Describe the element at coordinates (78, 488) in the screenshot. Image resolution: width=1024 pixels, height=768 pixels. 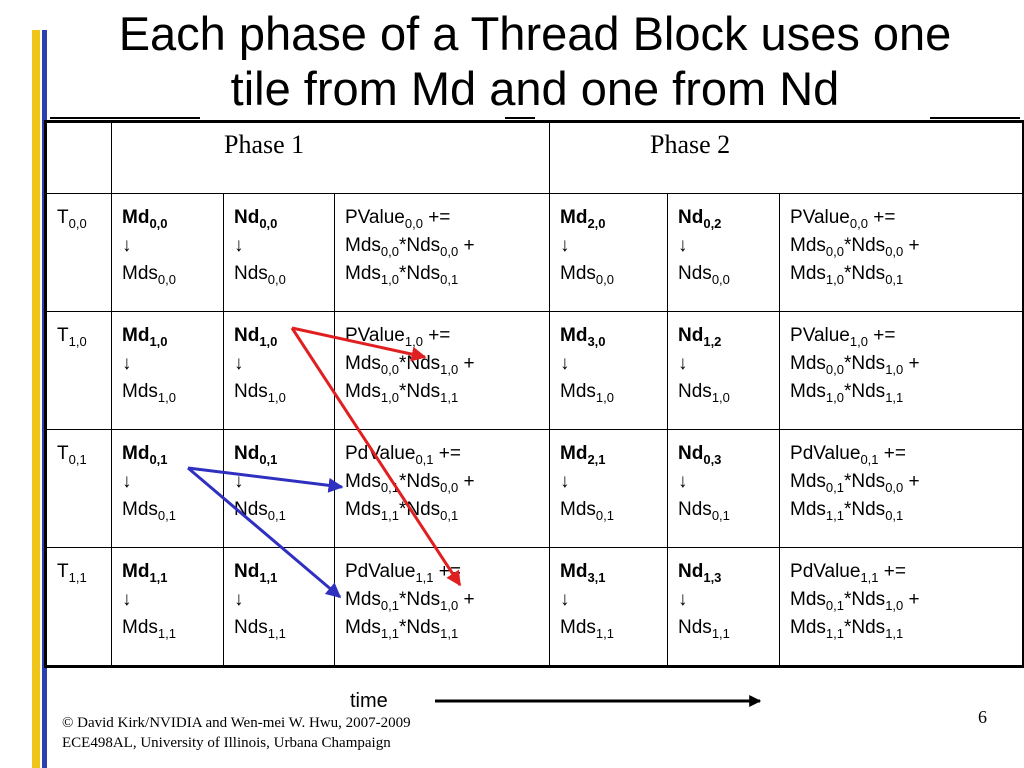
I see `thread-cell: T0,1` at that location.